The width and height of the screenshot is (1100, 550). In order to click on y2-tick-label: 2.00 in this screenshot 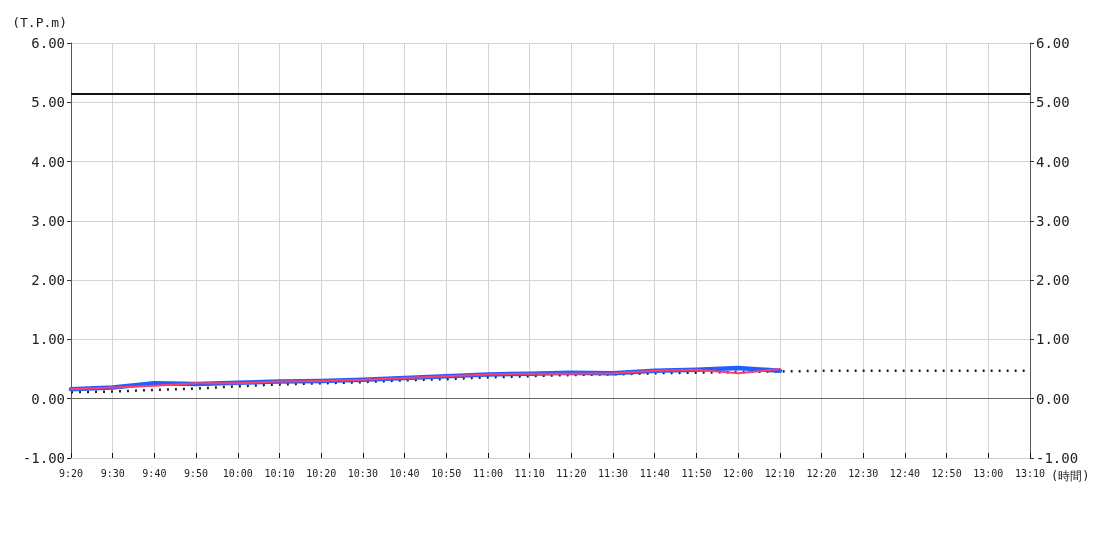, I will do `click(1053, 280)`.